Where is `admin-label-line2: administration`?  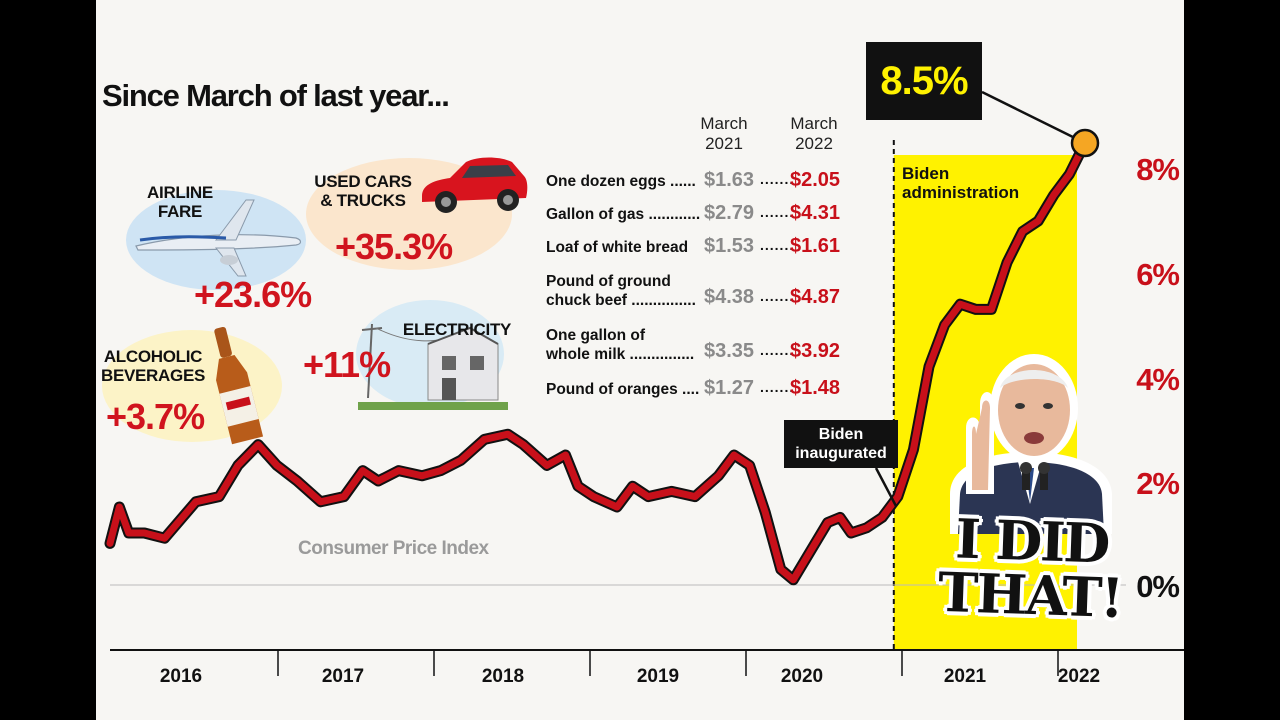
admin-label-line2: administration is located at coordinates (961, 192).